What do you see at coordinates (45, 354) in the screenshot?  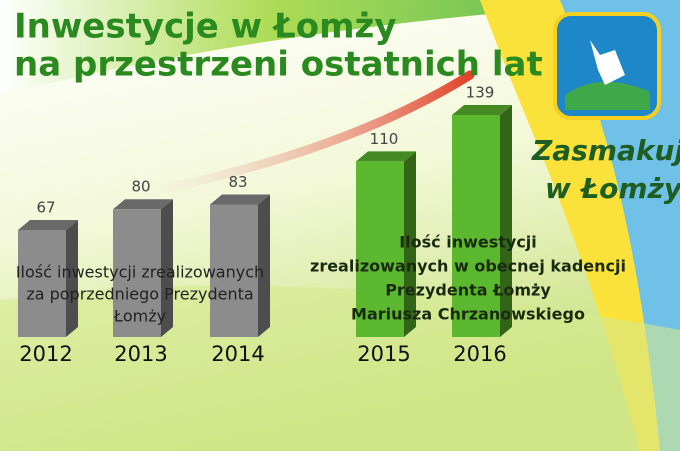 I see `x-tick-label: 2012` at bounding box center [45, 354].